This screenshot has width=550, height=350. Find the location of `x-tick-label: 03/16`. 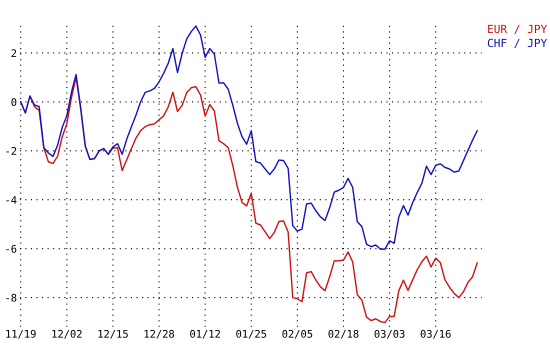

x-tick-label: 03/16 is located at coordinates (435, 334).